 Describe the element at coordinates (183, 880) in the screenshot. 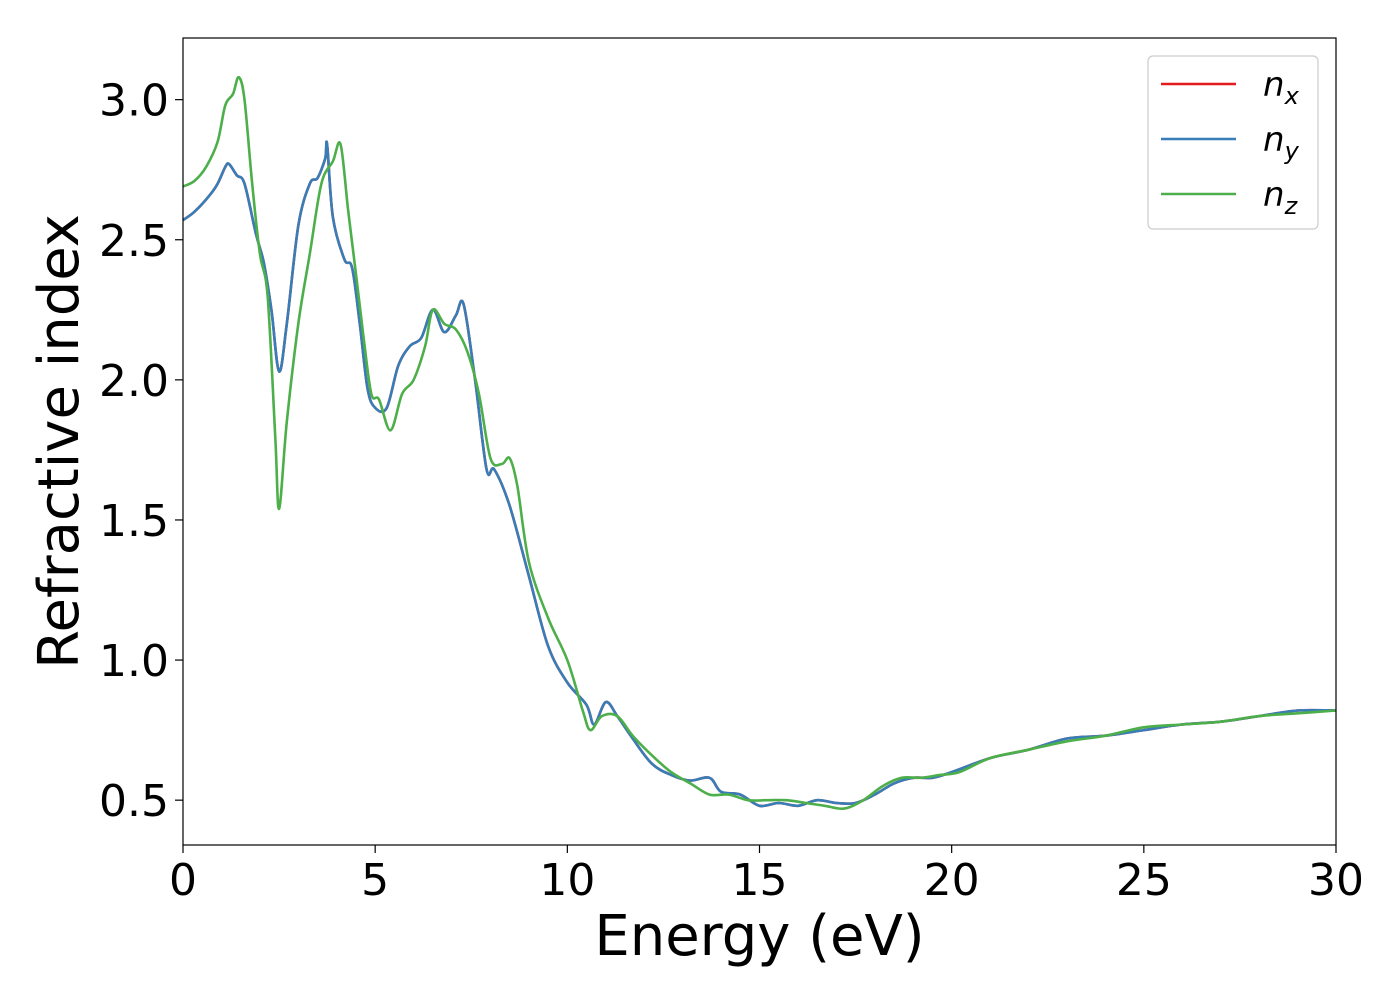

I see `x-tick-label: 0` at that location.